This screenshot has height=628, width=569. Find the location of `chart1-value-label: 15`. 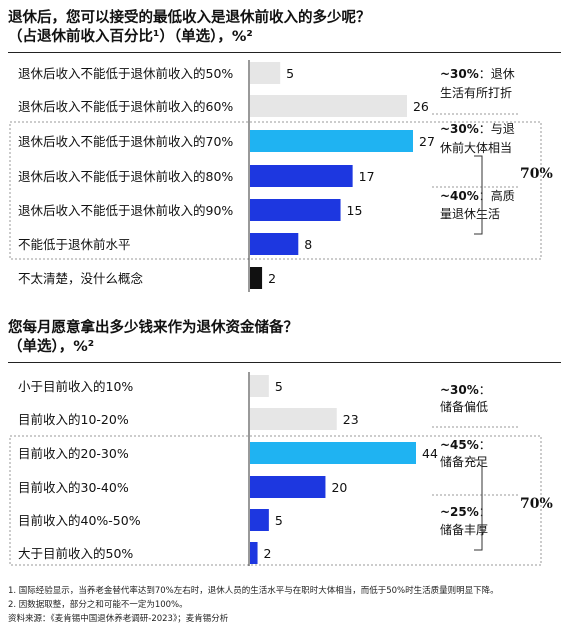

chart1-value-label: 15 is located at coordinates (355, 210).